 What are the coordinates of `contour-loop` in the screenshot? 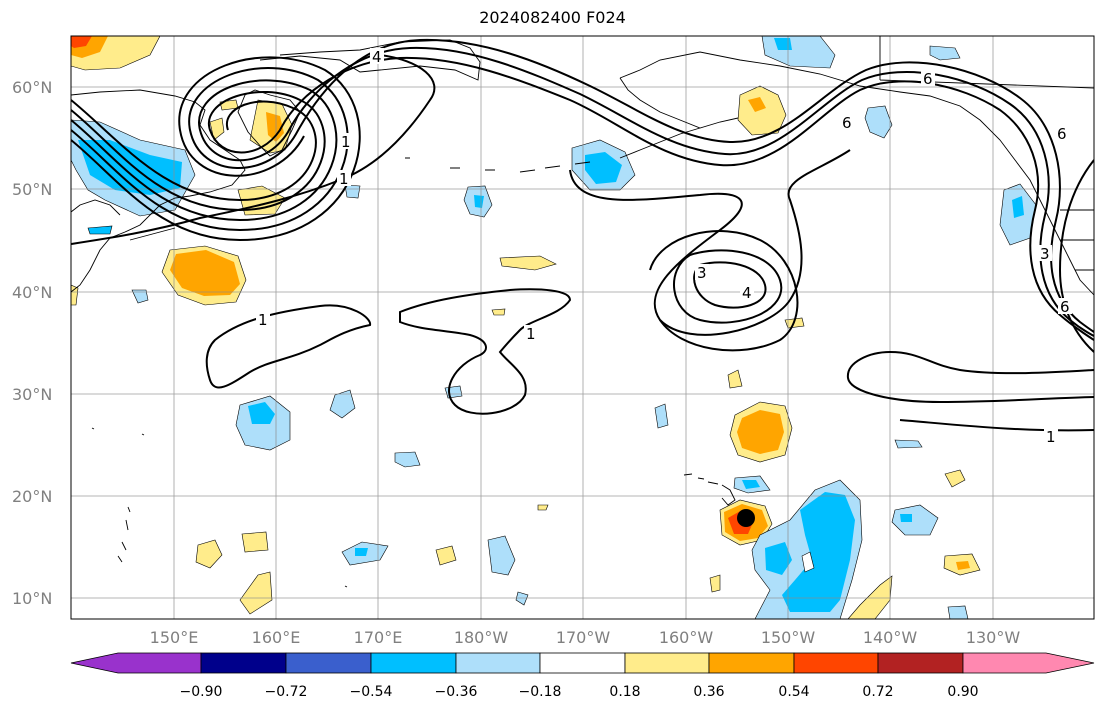 It's located at (724, 291).